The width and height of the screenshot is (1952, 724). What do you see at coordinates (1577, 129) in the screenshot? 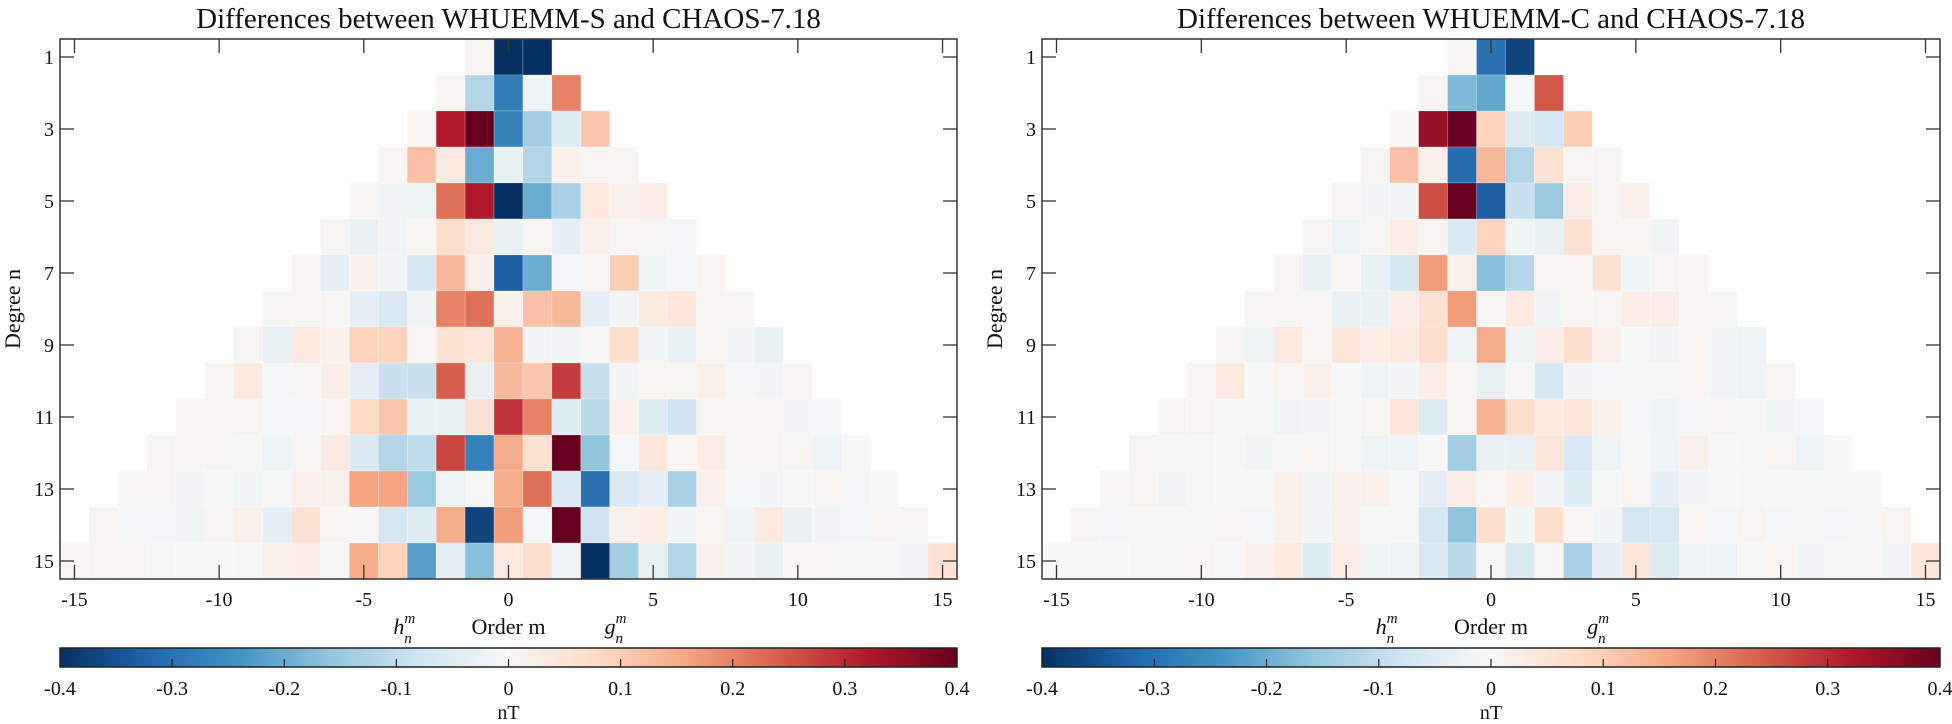
I see `cell-n3-m3` at bounding box center [1577, 129].